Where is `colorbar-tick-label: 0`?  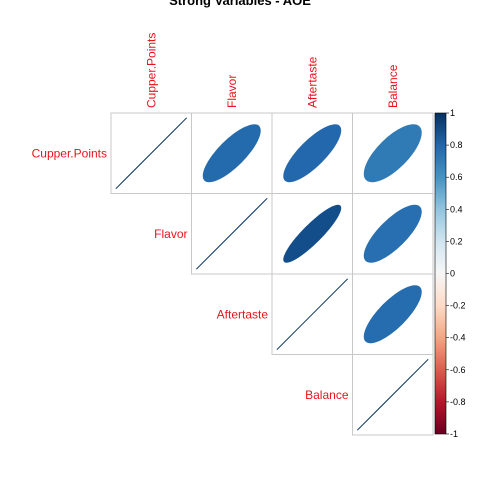
colorbar-tick-label: 0 is located at coordinates (452, 274).